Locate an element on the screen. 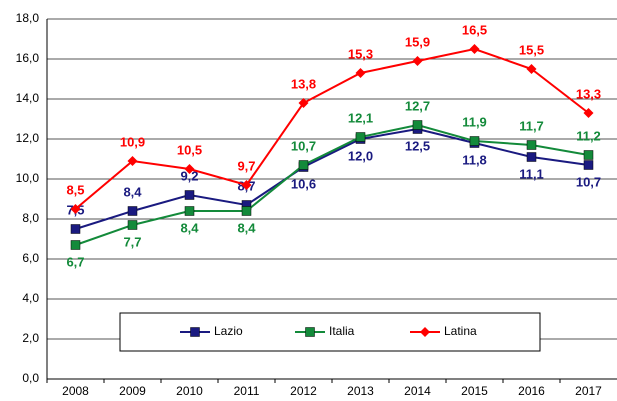 The height and width of the screenshot is (401, 617). value-label: 10,6 is located at coordinates (303, 183).